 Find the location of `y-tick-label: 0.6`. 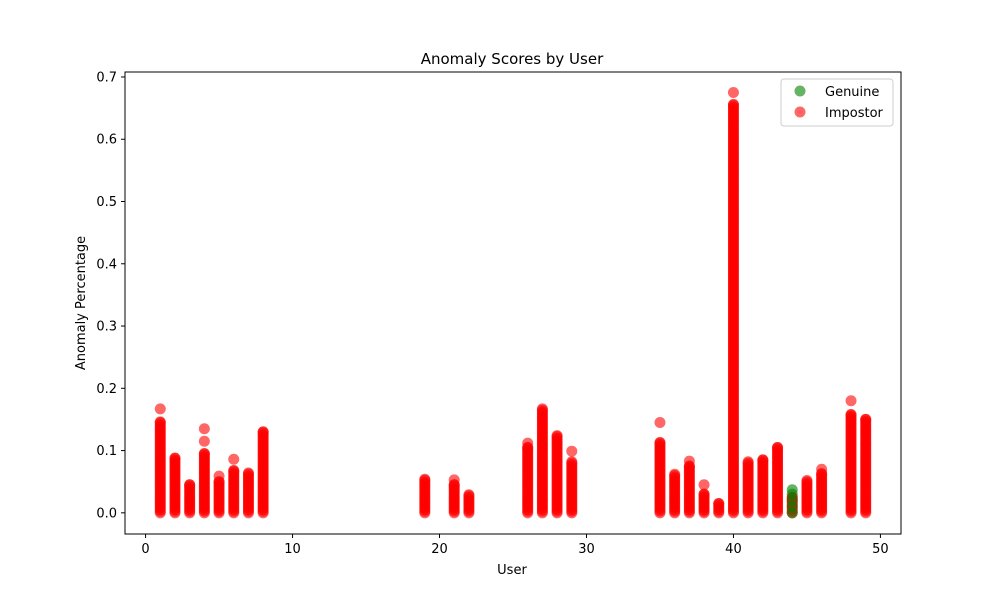

y-tick-label: 0.6 is located at coordinates (106, 140).